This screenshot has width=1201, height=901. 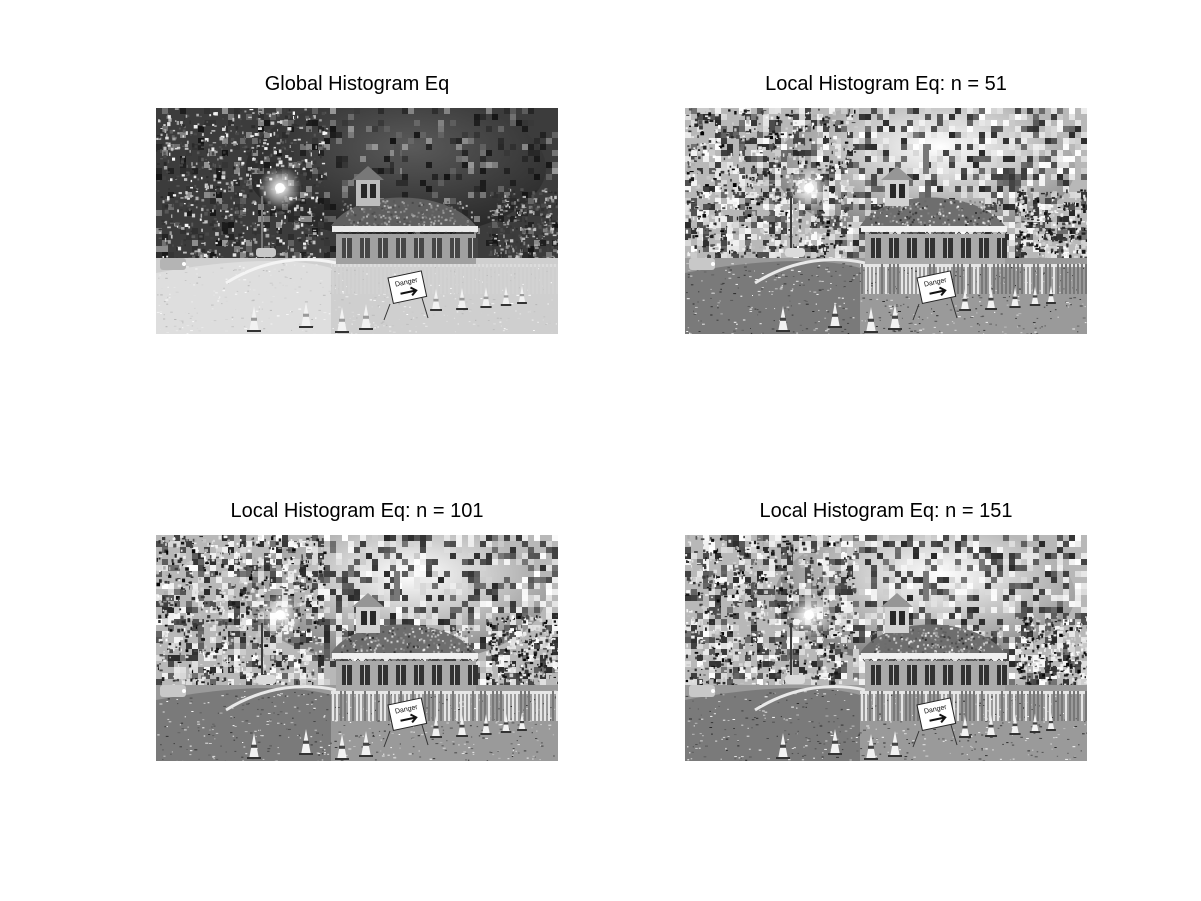 I want to click on equalized-photo-local-151: Danger, so click(x=886, y=648).